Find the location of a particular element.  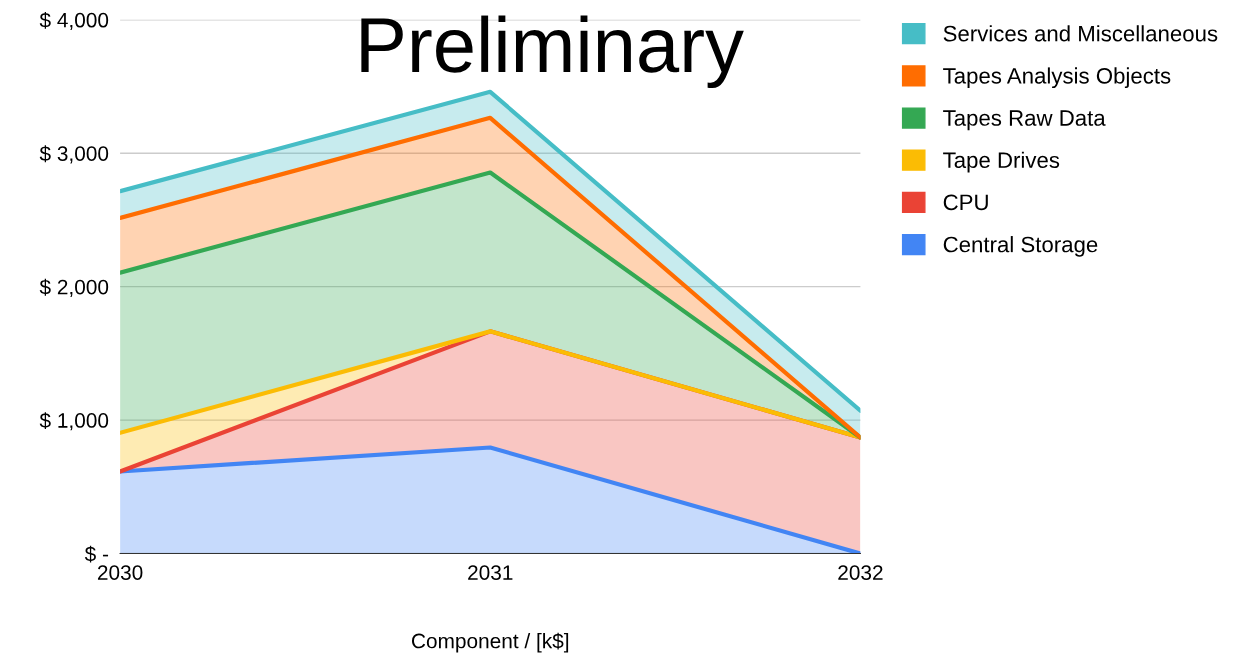

y-tick-label: $ - is located at coordinates (96, 554).